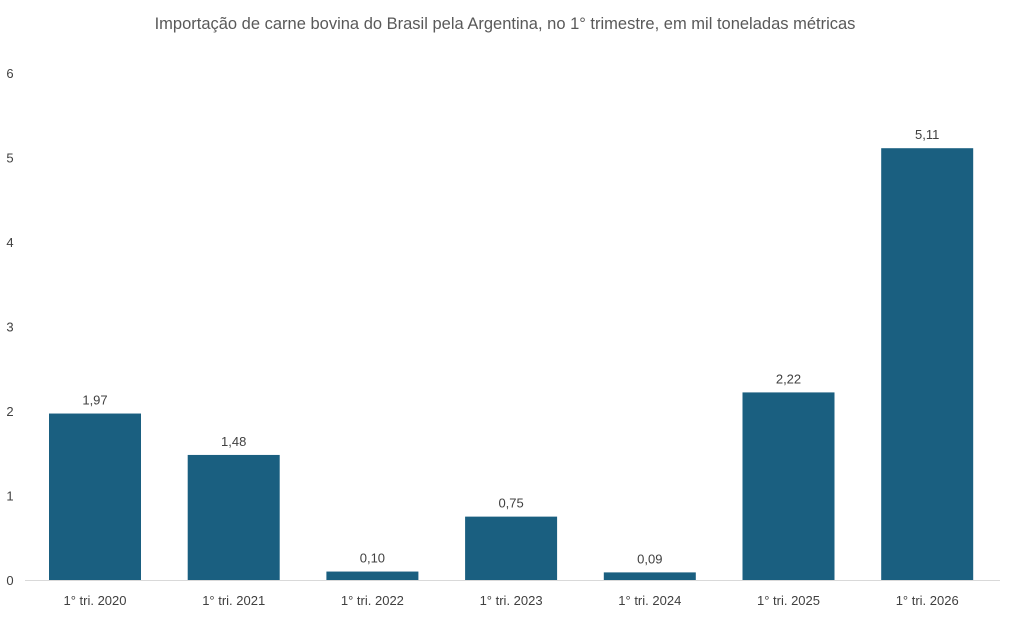 The height and width of the screenshot is (629, 1019). What do you see at coordinates (94, 600) in the screenshot?
I see `x-tick-label: 1° tri. 2020` at bounding box center [94, 600].